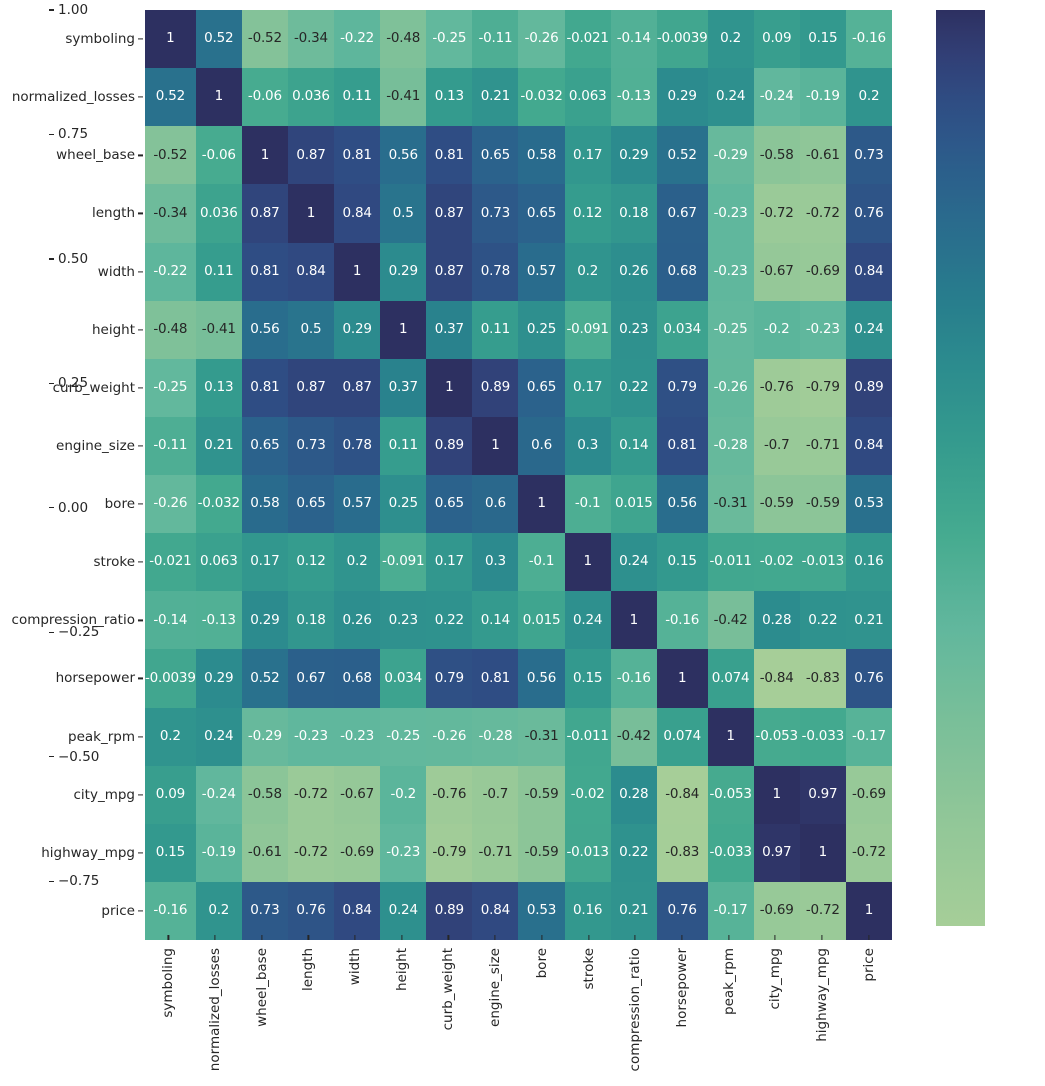  I want to click on y-axis-tick-engine_size: engine_size, so click(71, 446).